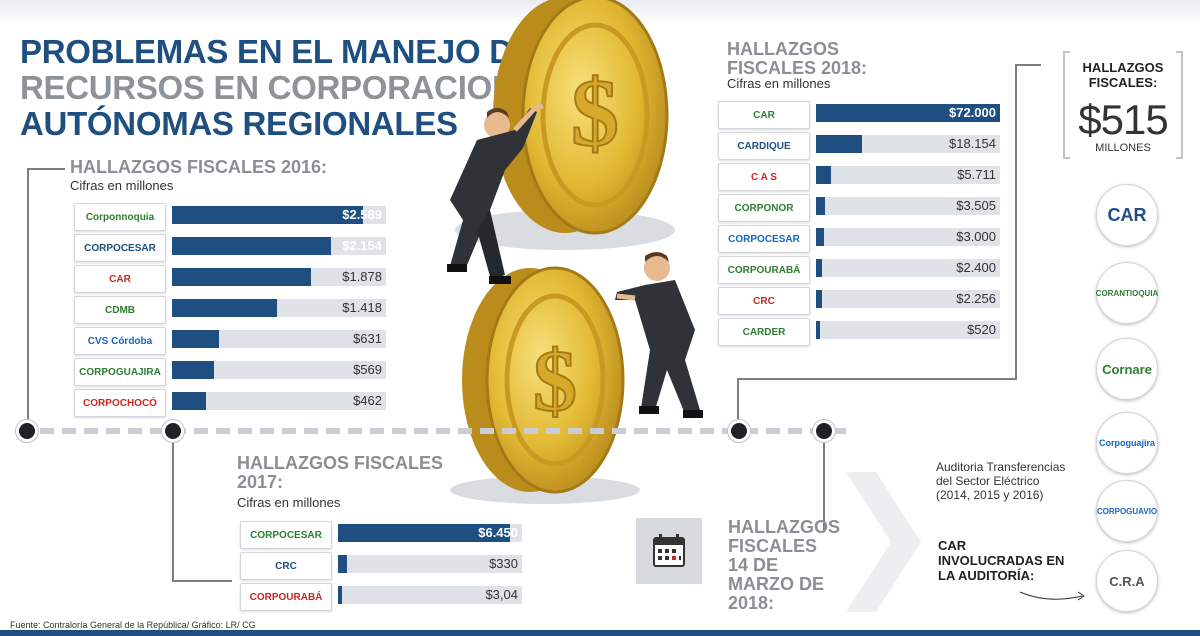 This screenshot has width=1200, height=636. What do you see at coordinates (362, 307) in the screenshot?
I see `bar-value-label: $1.418` at bounding box center [362, 307].